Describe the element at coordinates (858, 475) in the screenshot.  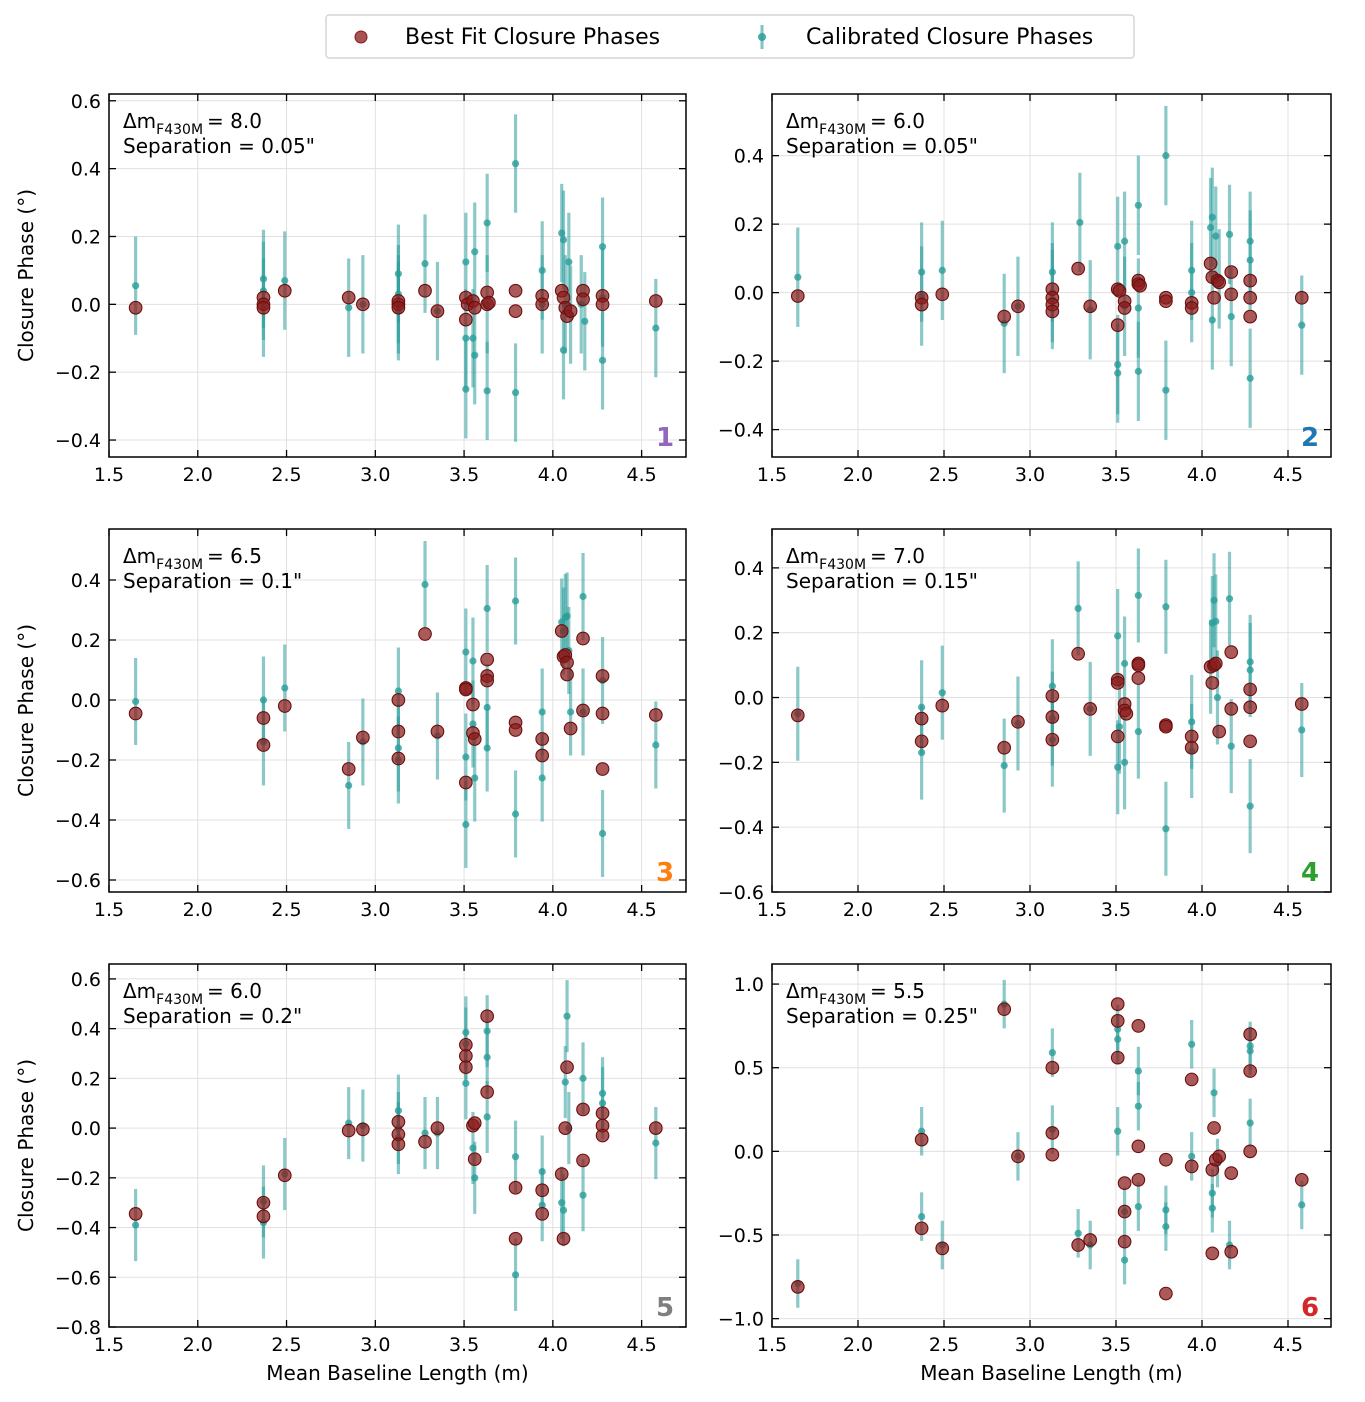
I see `x-tick-label: 2.0` at that location.